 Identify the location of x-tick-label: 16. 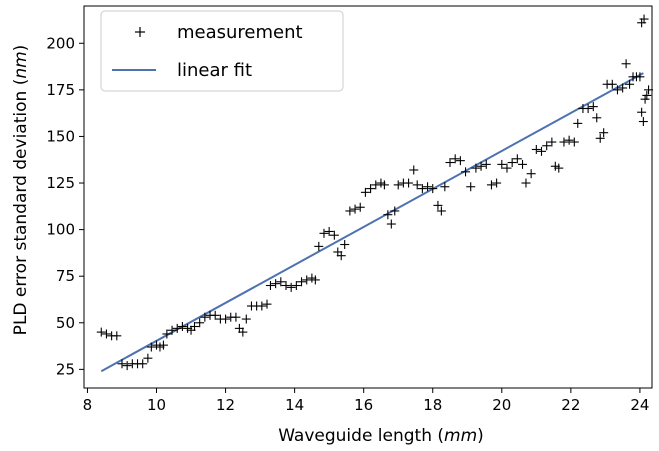
(363, 405).